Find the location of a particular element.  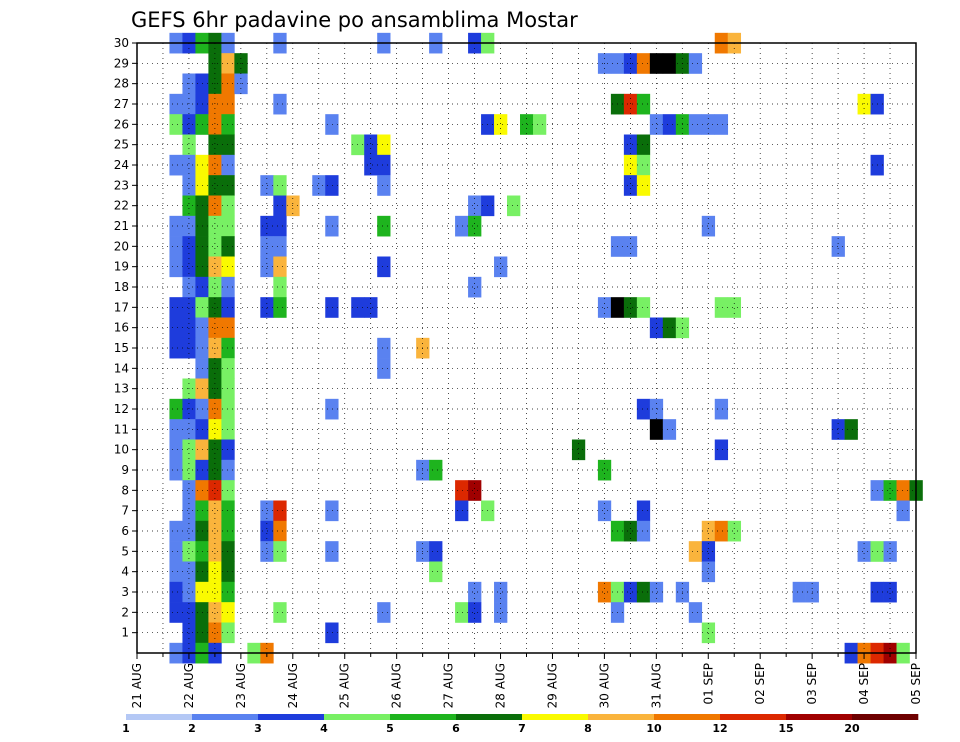

y-tick-label: 1 is located at coordinates (125, 633).